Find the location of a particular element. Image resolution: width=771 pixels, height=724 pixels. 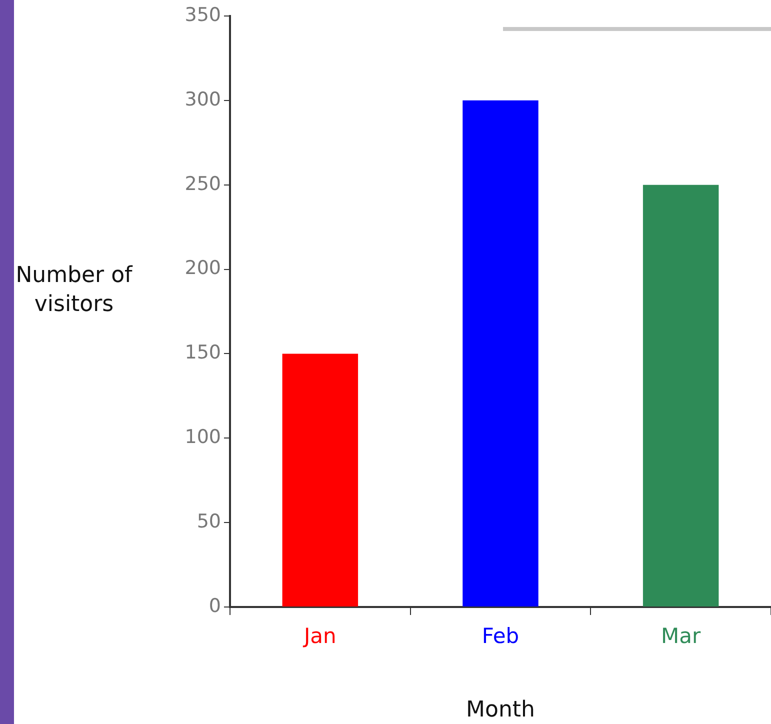

y-tick-label: 150 is located at coordinates (202, 353).